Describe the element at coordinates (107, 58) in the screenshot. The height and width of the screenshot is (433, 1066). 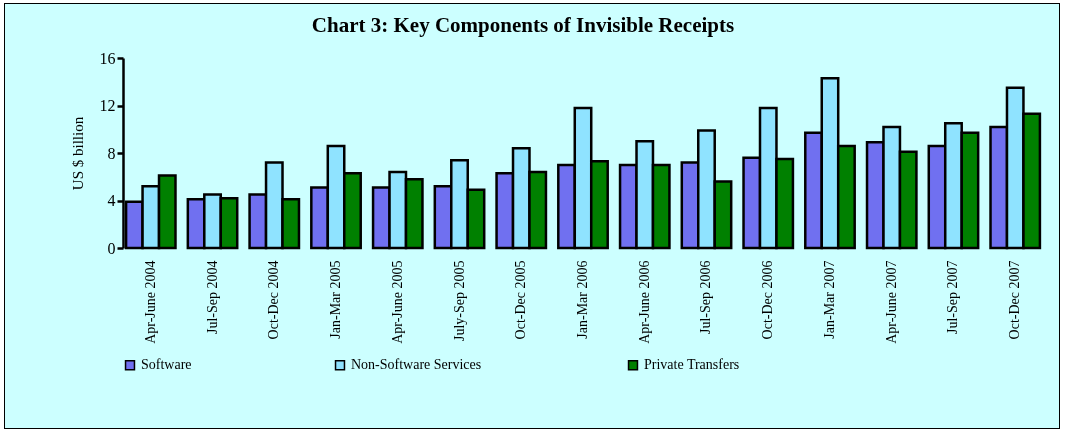
I see `y-tick-label: 16` at that location.